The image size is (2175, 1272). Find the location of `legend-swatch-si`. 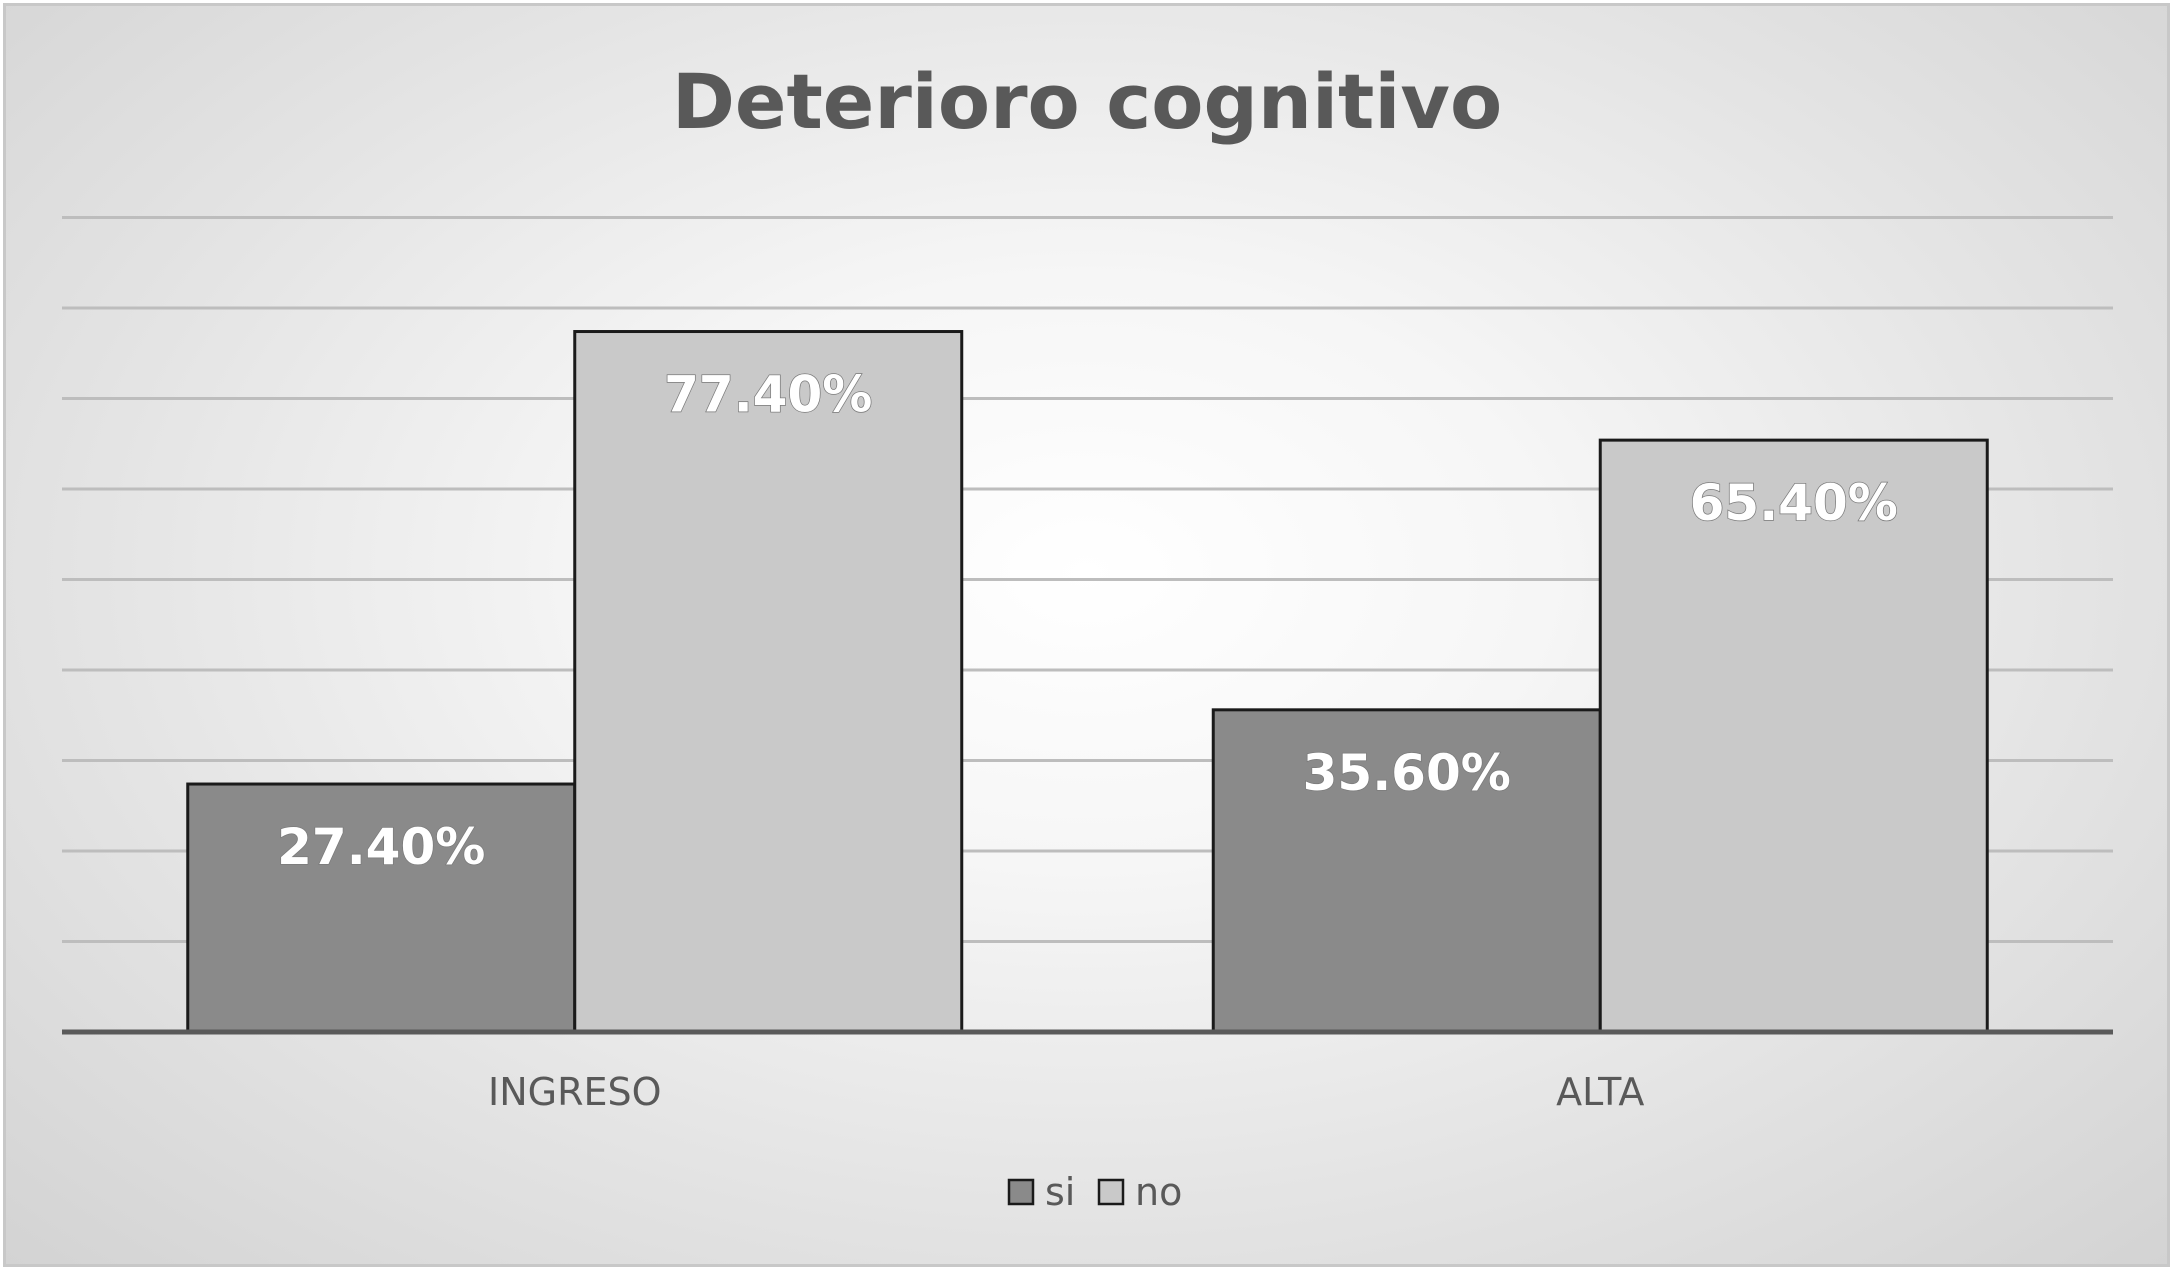

legend-swatch-si is located at coordinates (1021, 1192).